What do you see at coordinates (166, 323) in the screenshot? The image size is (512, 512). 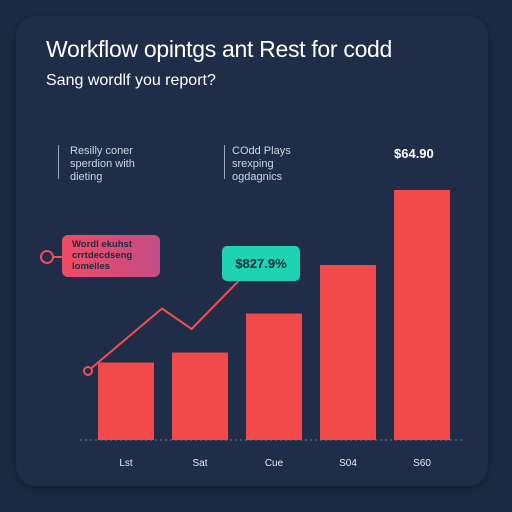 I see `trend-line` at bounding box center [166, 323].